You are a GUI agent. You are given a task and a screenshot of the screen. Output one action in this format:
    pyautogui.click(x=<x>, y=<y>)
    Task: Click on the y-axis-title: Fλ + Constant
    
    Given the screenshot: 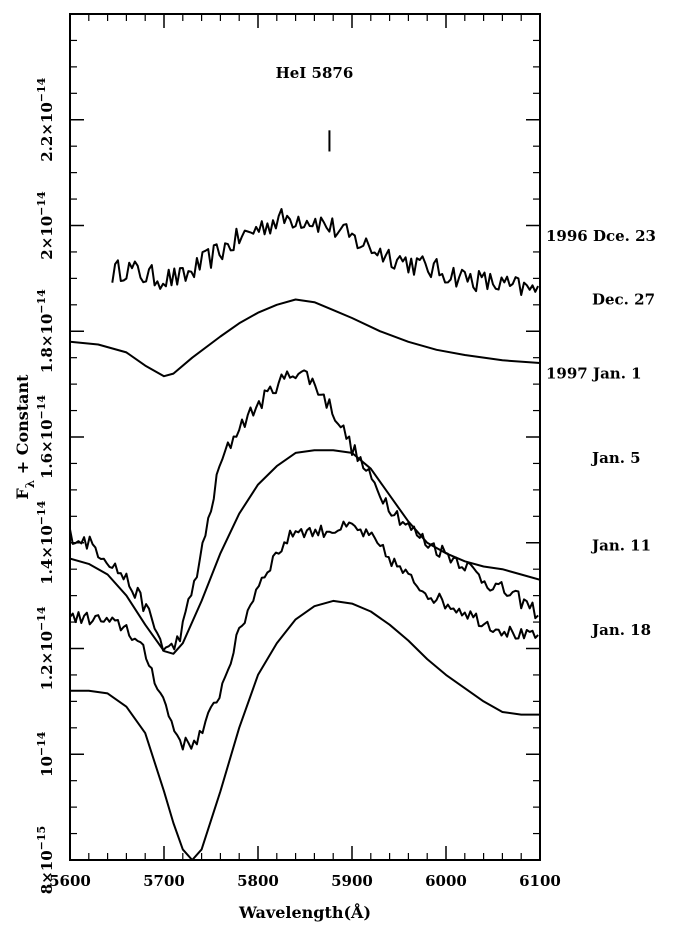 What is the action you would take?
    pyautogui.click(x=25, y=437)
    